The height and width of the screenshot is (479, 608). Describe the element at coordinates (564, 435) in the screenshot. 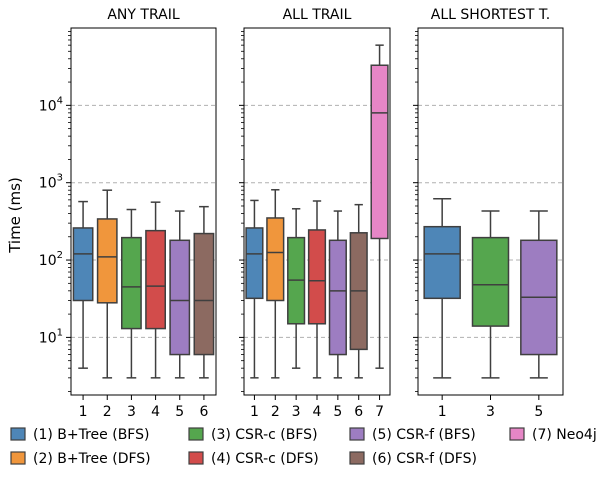

I see `legend-label: (7) Neo4j` at that location.